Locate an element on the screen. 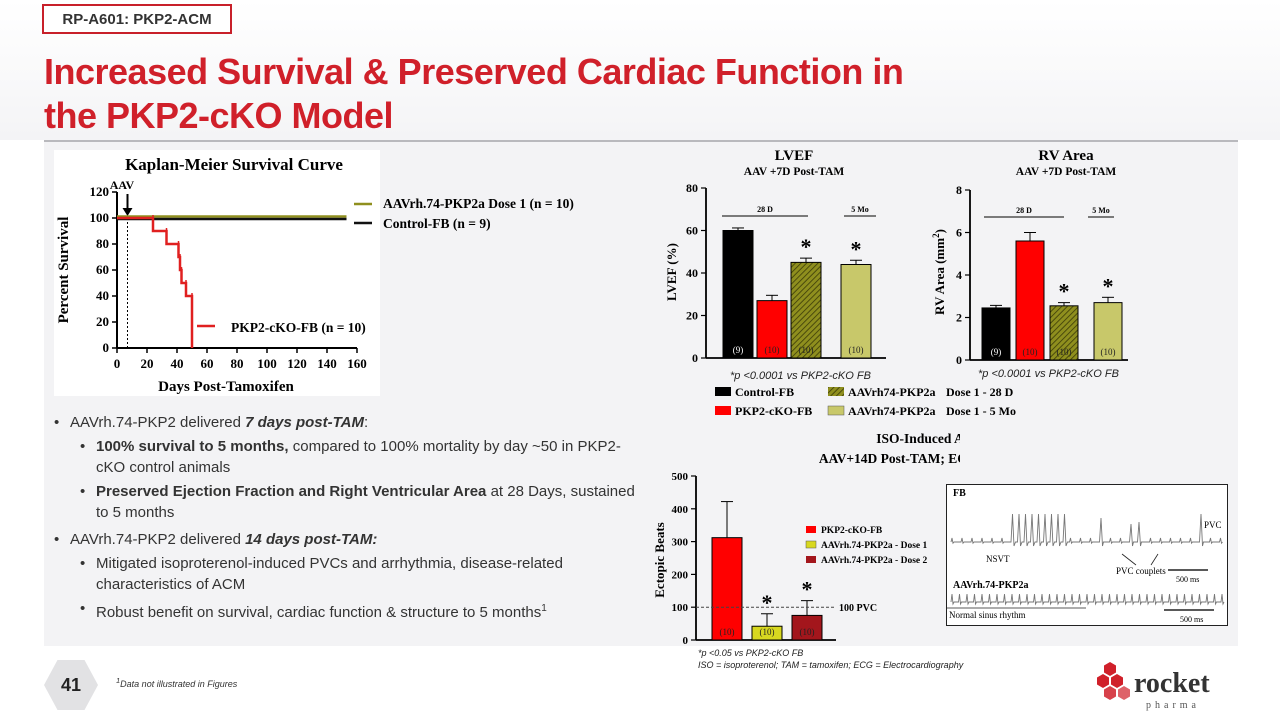 This screenshot has height=720, width=1280. km-x-tick-label: 100 is located at coordinates (267, 363).